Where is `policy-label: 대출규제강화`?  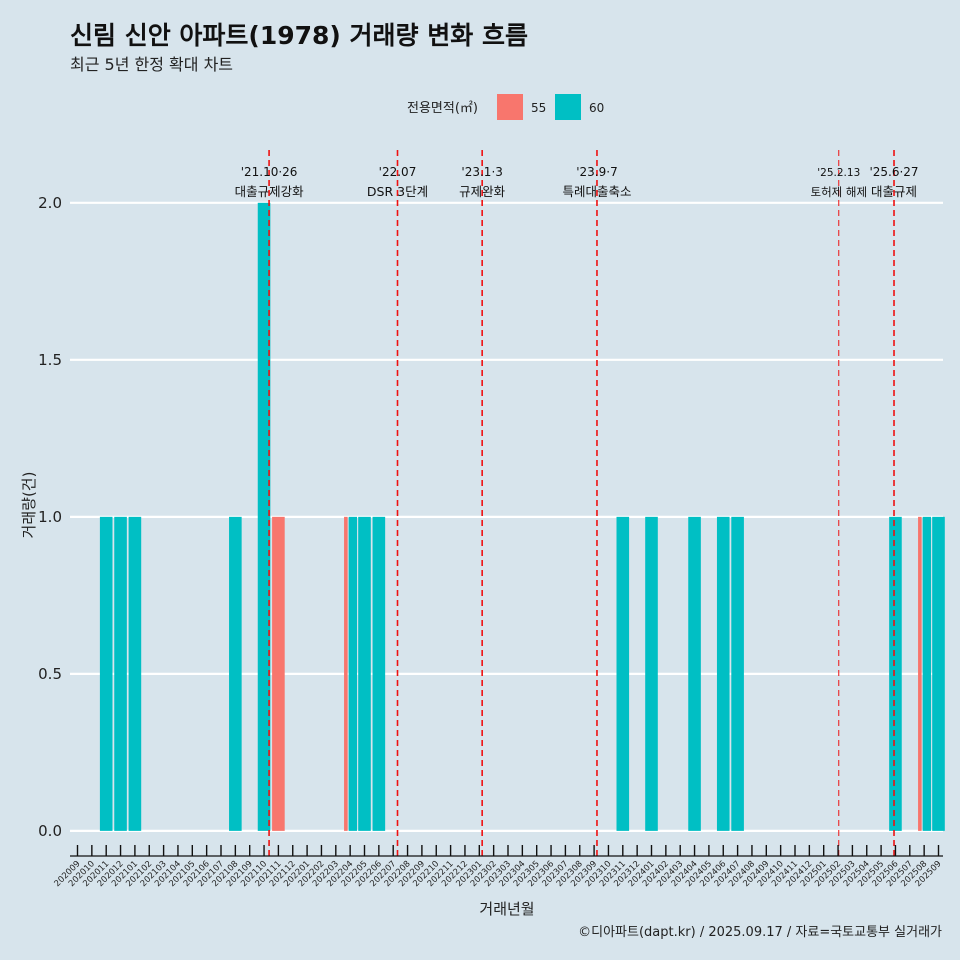 policy-label: 대출규제강화 is located at coordinates (270, 191).